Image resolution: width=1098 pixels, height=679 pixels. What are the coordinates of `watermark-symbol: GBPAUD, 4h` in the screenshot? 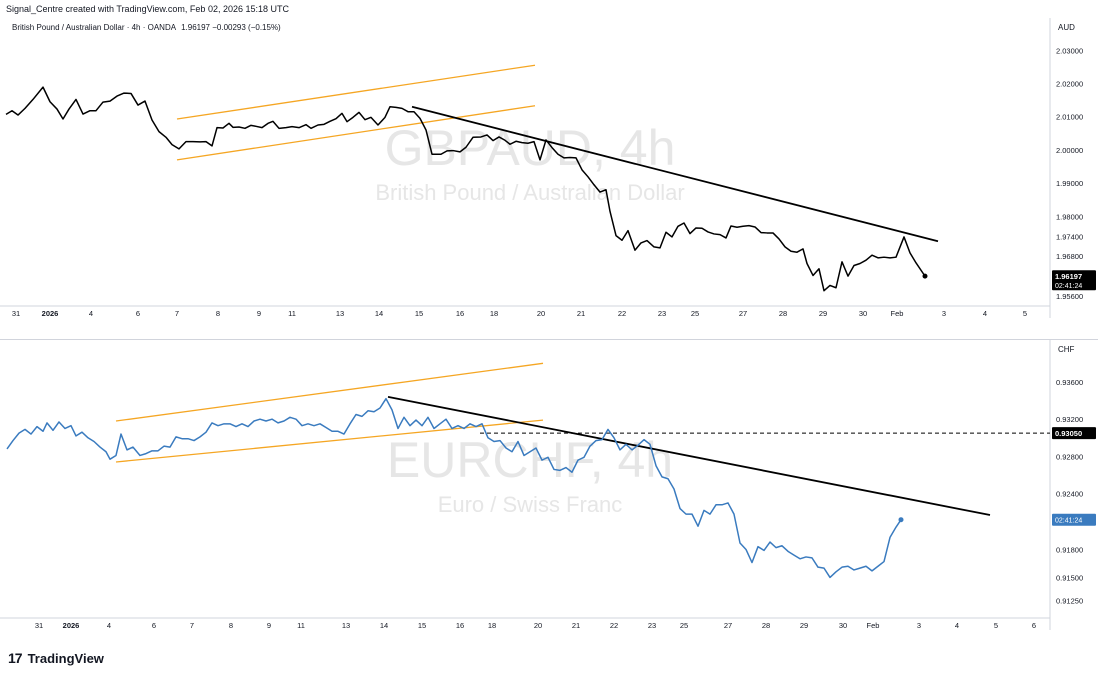 It's located at (530, 148).